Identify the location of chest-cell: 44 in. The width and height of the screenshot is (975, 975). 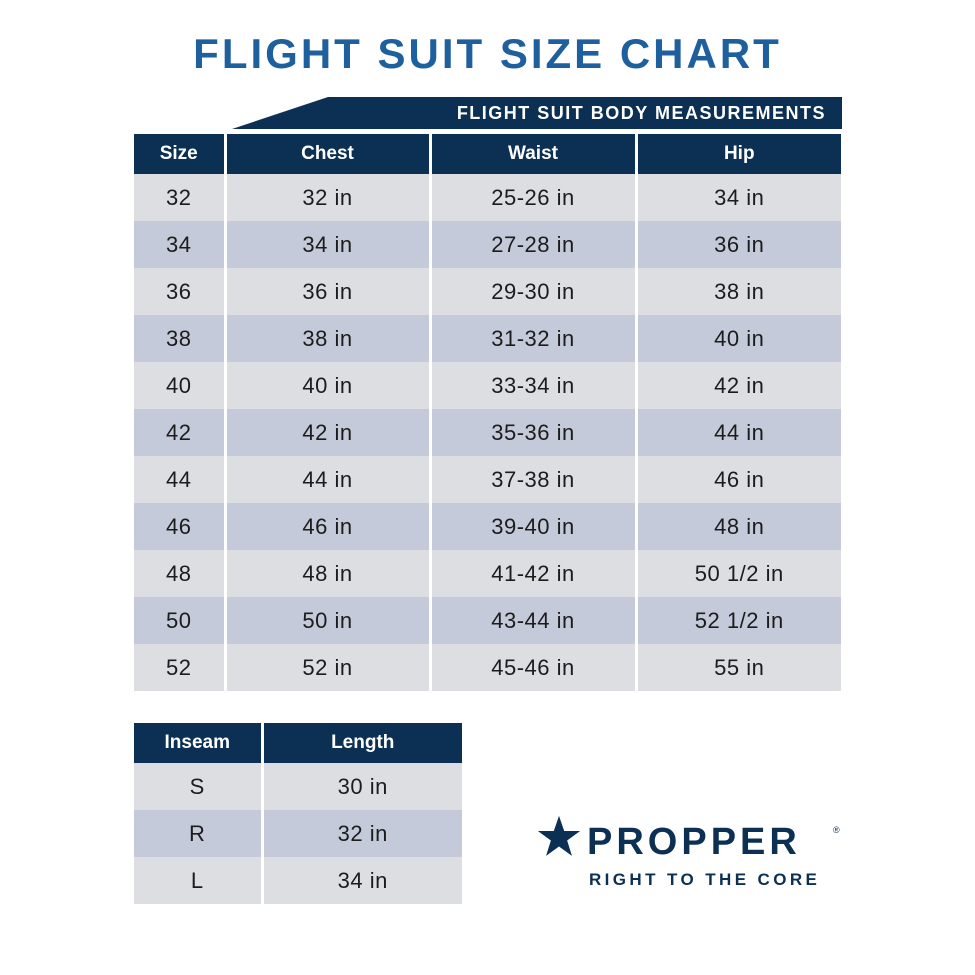
(326, 479).